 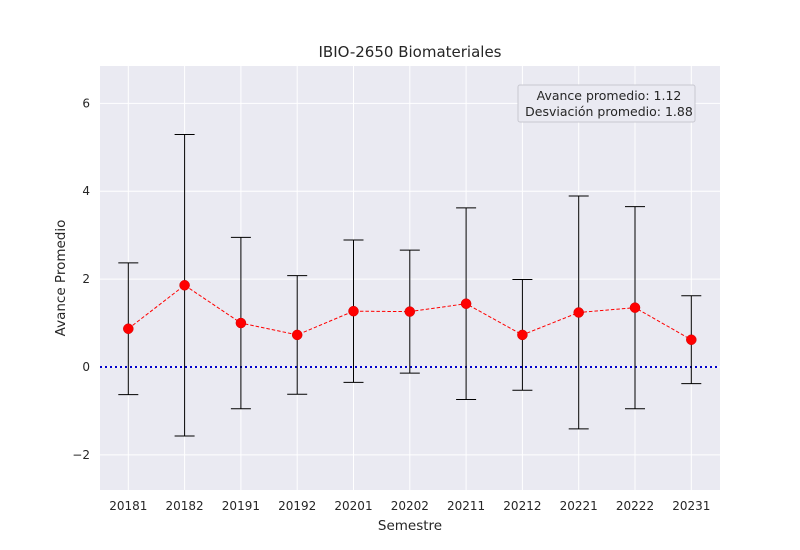 What do you see at coordinates (409, 52) in the screenshot?
I see `chart-title: IBIO-2650 Biomateriales` at bounding box center [409, 52].